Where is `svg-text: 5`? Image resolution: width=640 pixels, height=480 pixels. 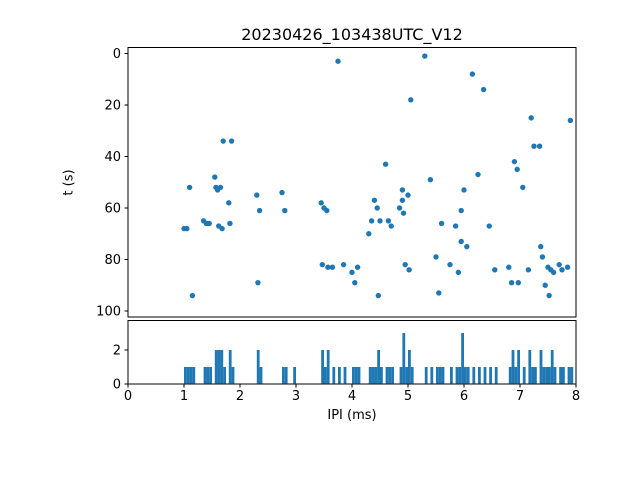
svg-text: 5 is located at coordinates (408, 396).